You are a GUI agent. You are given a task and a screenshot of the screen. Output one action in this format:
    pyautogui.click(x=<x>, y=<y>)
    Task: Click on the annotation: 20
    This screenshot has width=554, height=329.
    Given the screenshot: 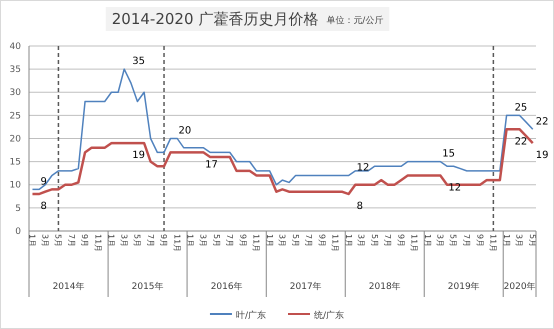 What is the action you would take?
    pyautogui.click(x=185, y=131)
    